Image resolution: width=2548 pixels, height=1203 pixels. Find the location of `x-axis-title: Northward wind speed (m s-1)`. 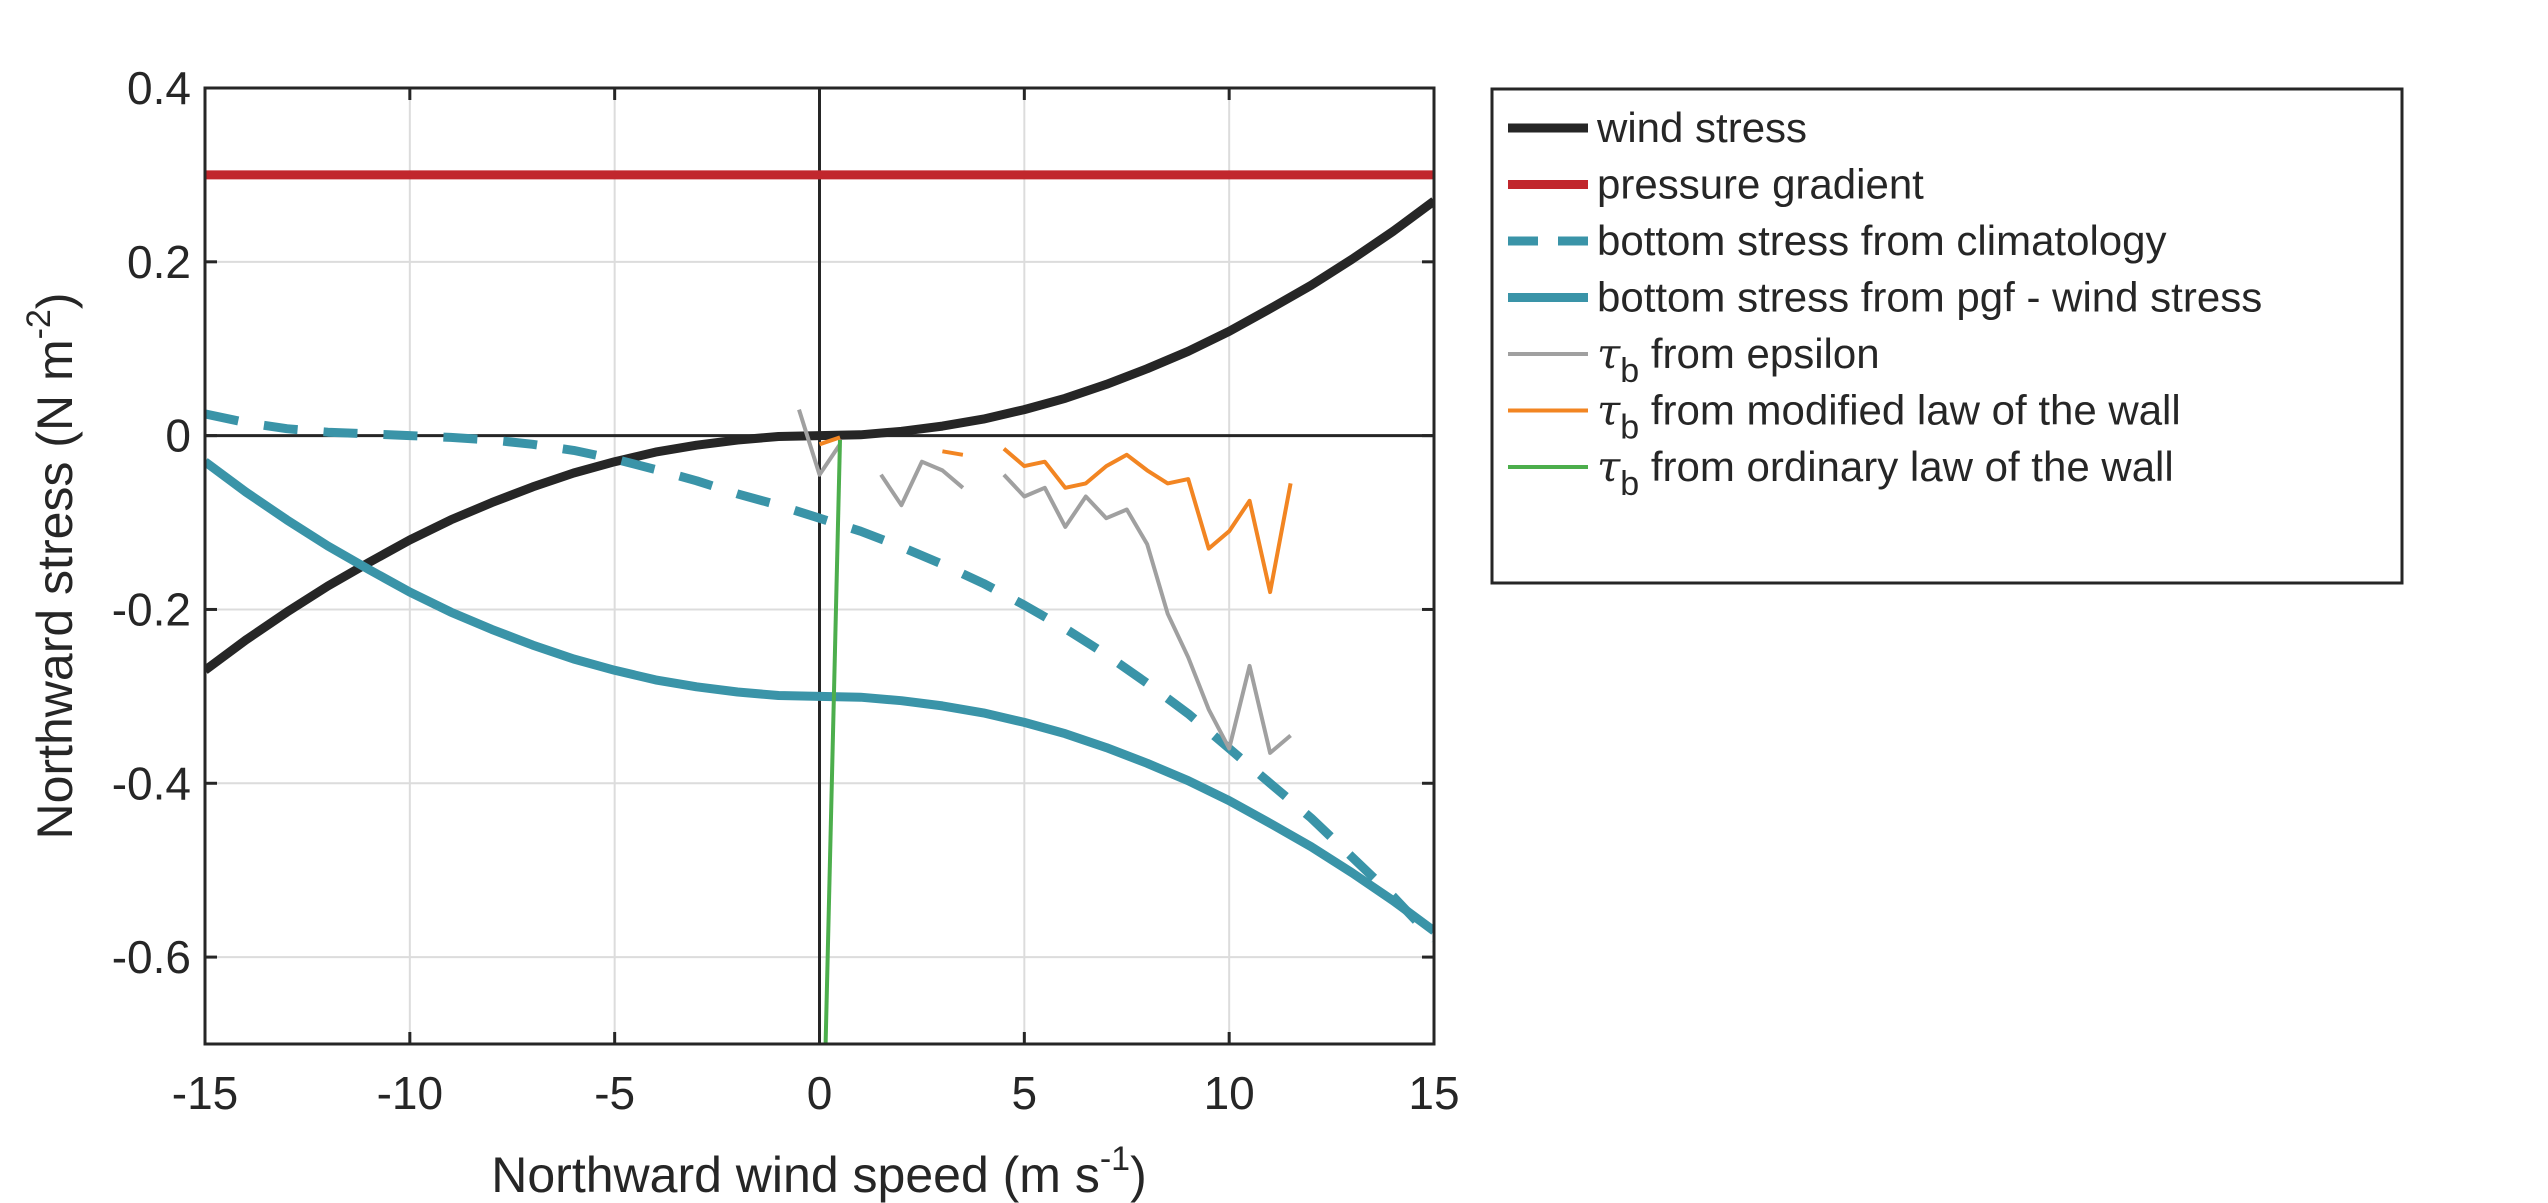

x-axis-title: Northward wind speed (m s-1) is located at coordinates (818, 1171).